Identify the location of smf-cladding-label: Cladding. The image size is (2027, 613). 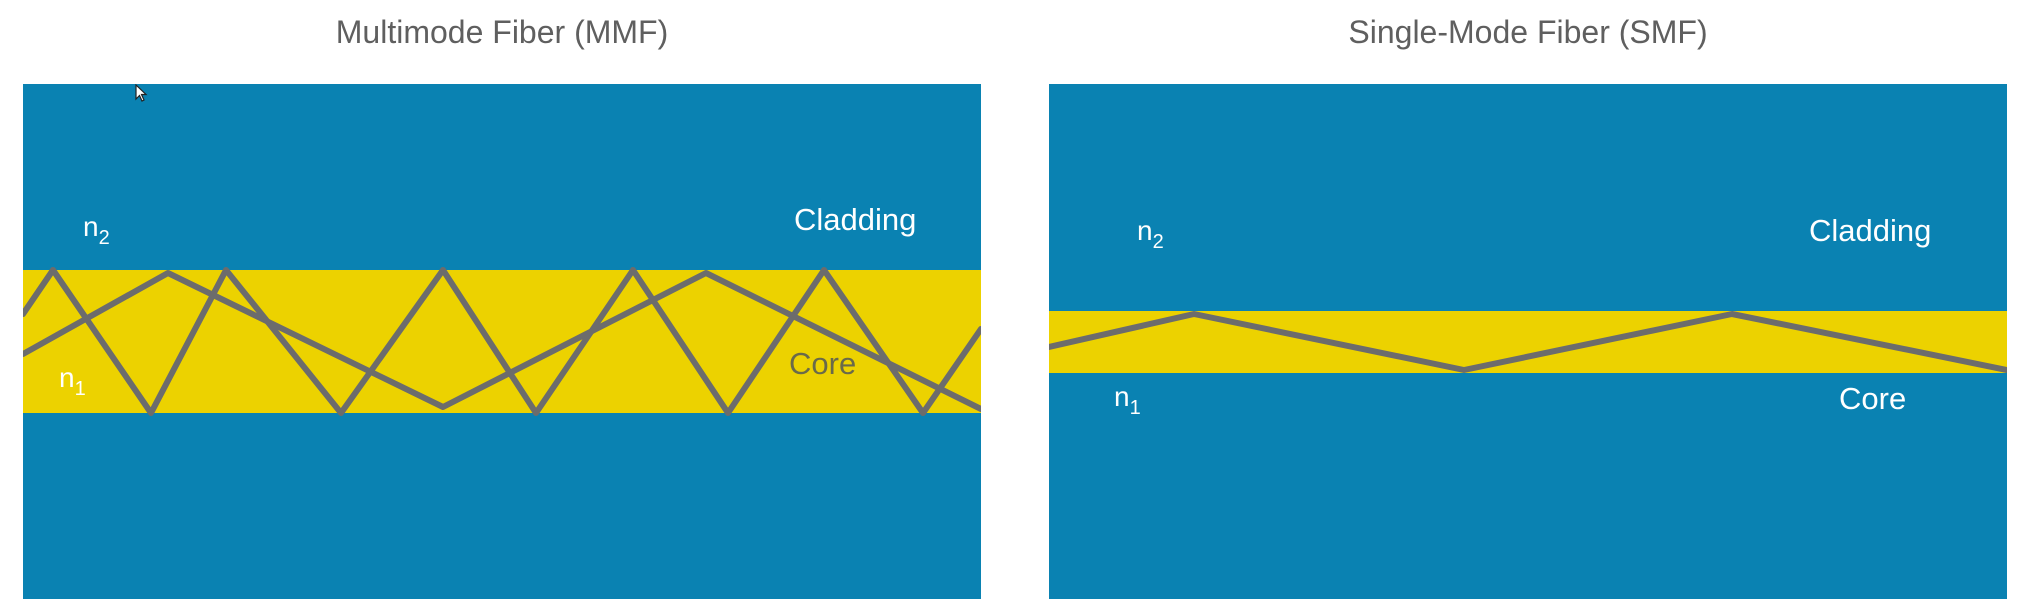
(1870, 230).